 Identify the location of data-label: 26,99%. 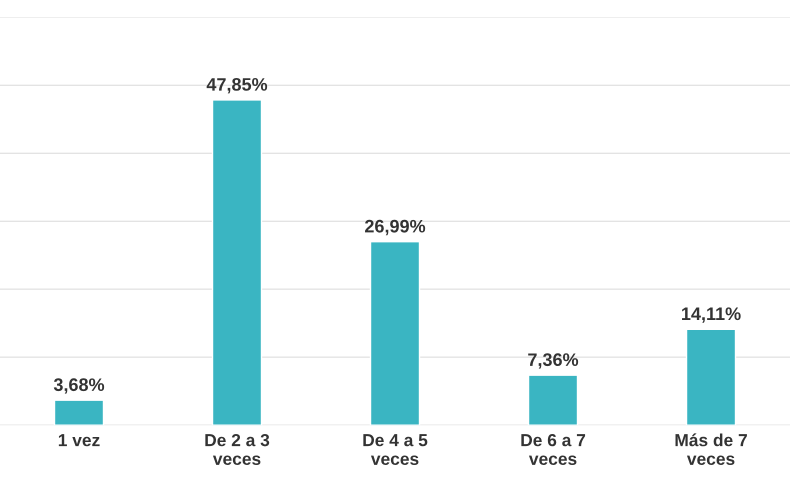
(395, 228).